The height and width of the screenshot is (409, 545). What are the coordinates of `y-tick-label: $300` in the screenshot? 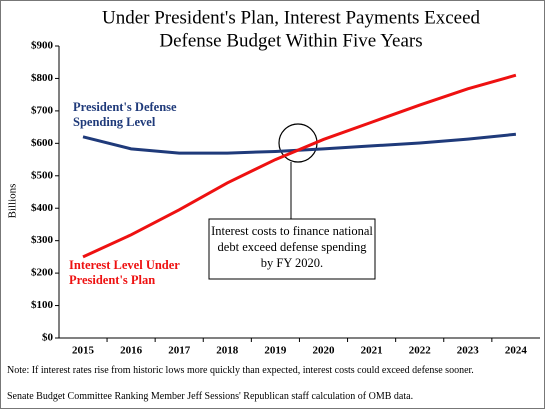 It's located at (42, 240).